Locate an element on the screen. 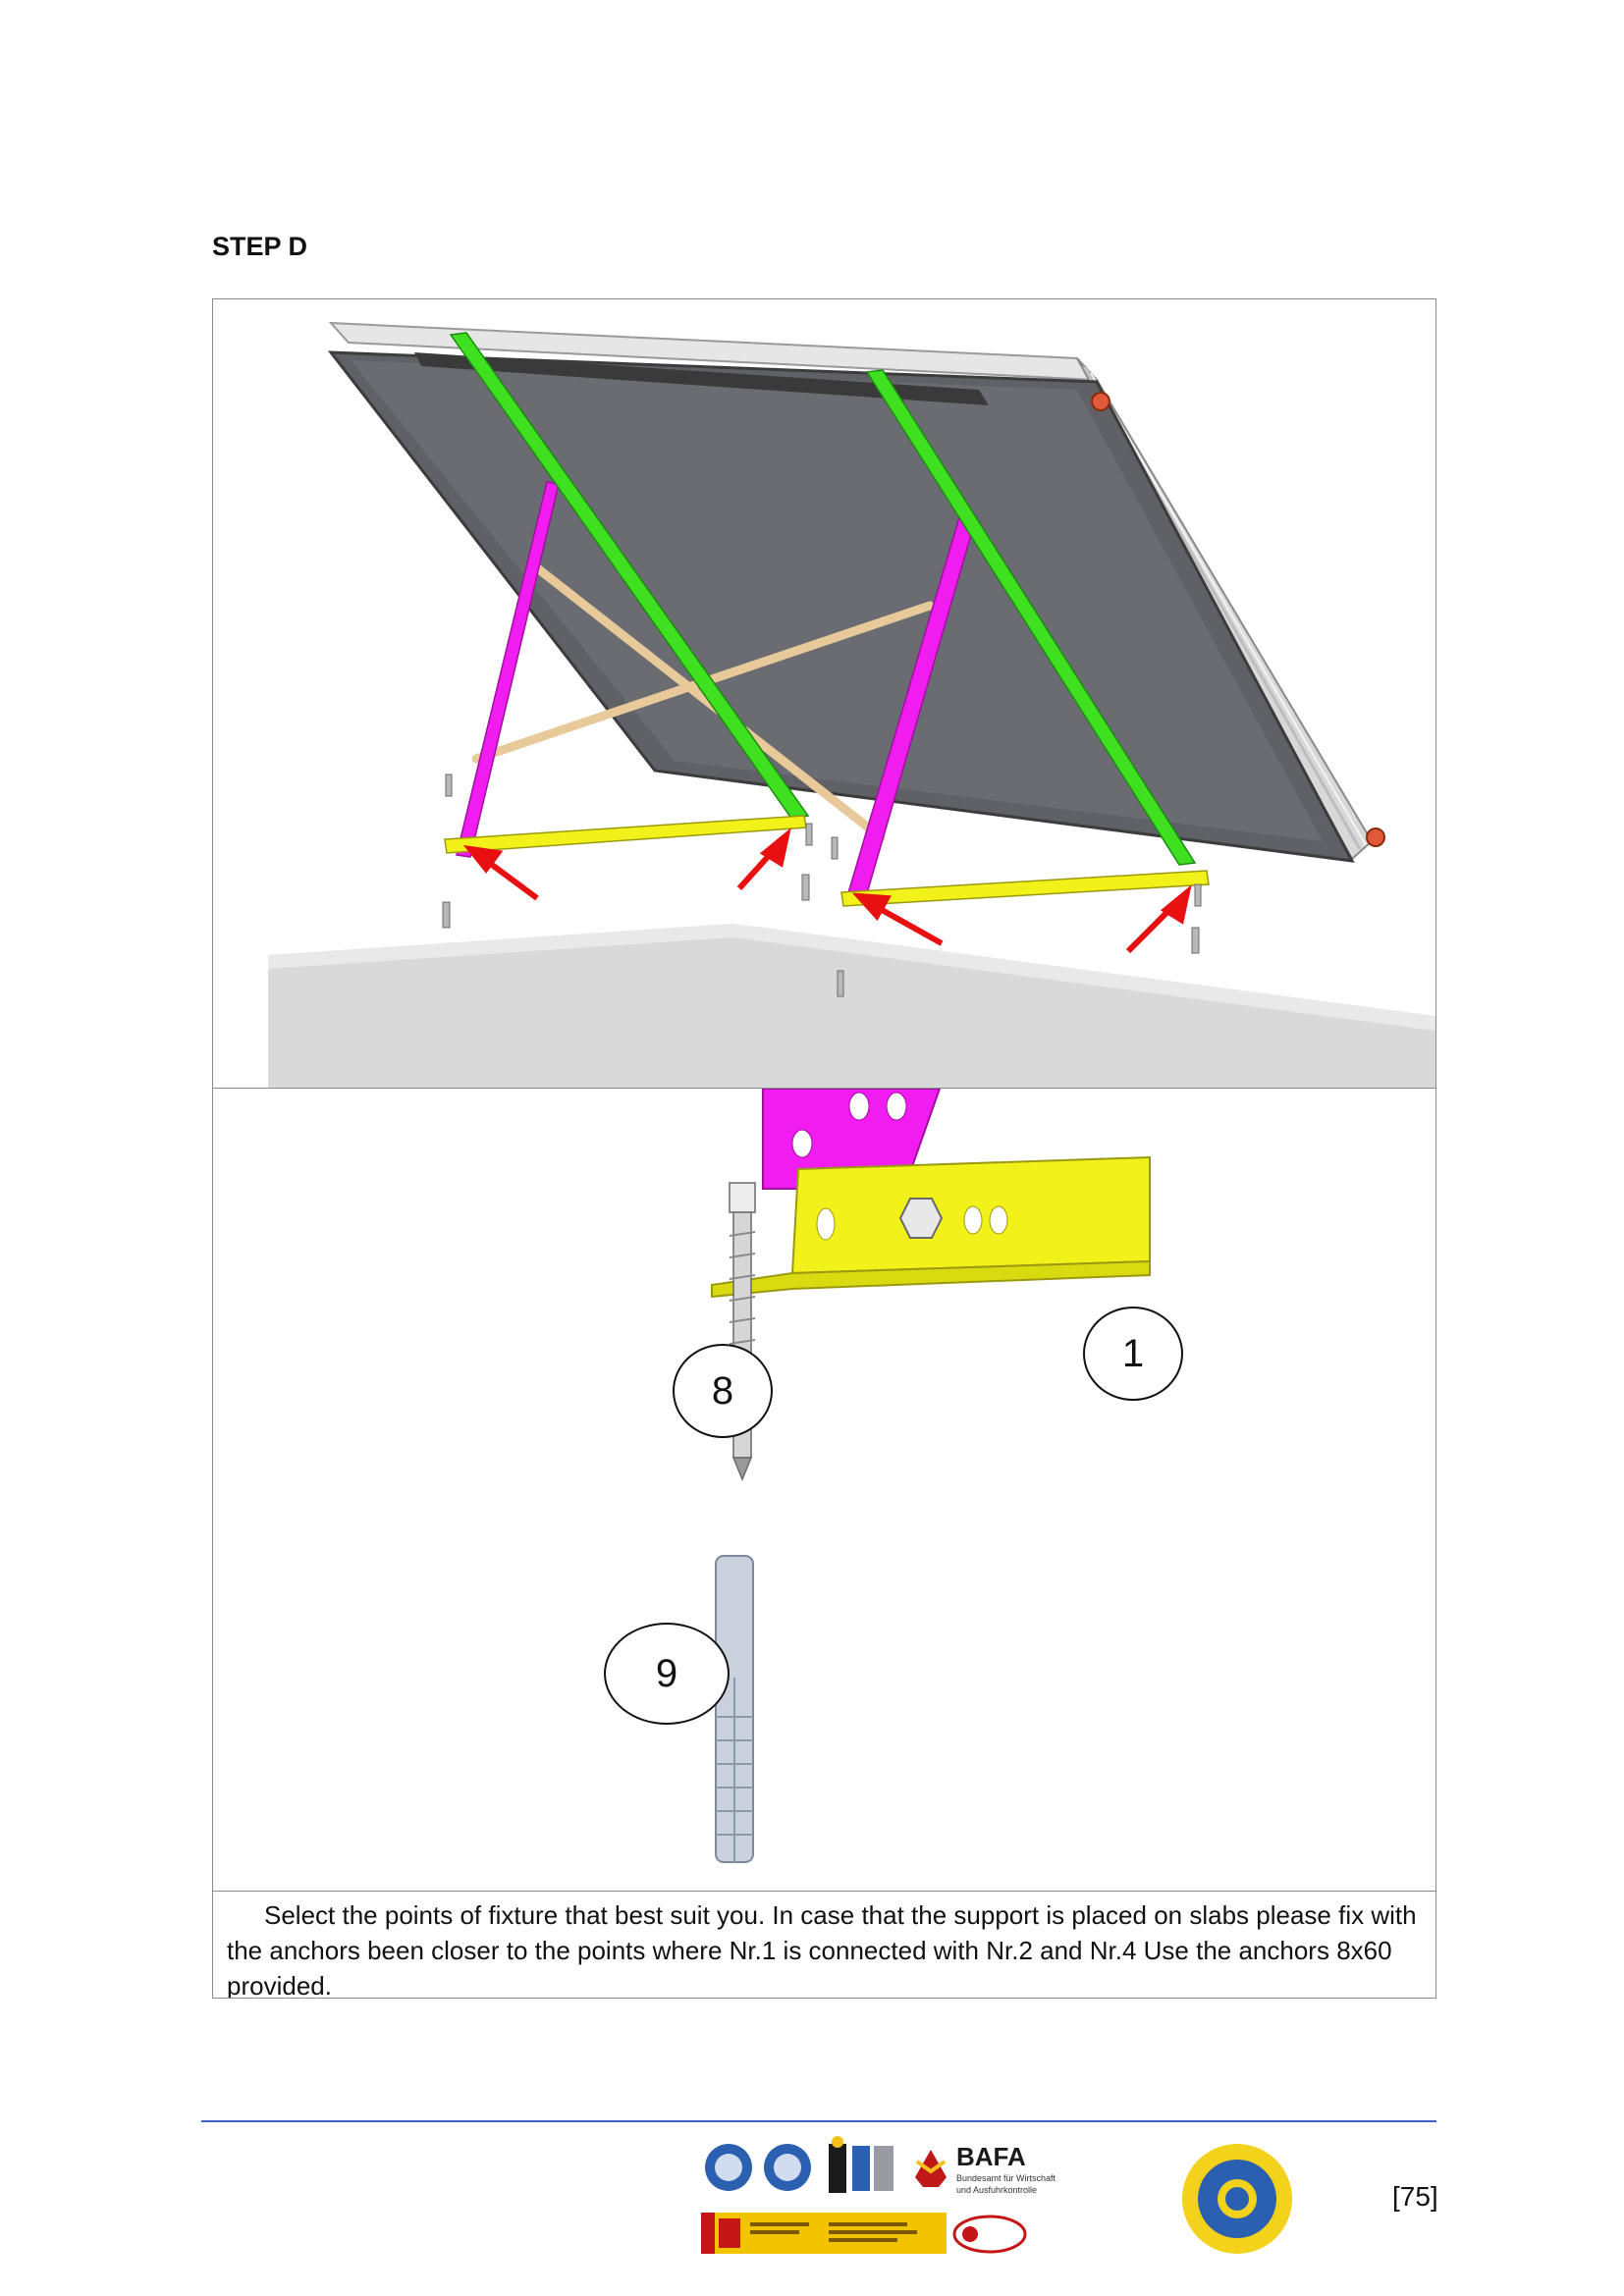 The height and width of the screenshot is (2296, 1624). bafa-subtitle-2: und Ausfuhrkontrolle is located at coordinates (996, 2190).